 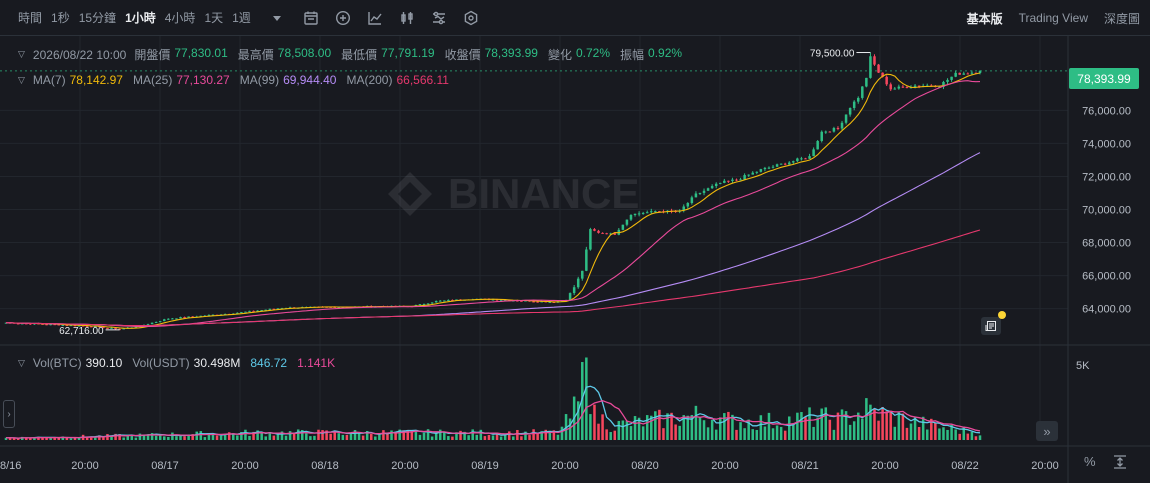 What do you see at coordinates (30, 18) in the screenshot?
I see `interval-0: 時間` at bounding box center [30, 18].